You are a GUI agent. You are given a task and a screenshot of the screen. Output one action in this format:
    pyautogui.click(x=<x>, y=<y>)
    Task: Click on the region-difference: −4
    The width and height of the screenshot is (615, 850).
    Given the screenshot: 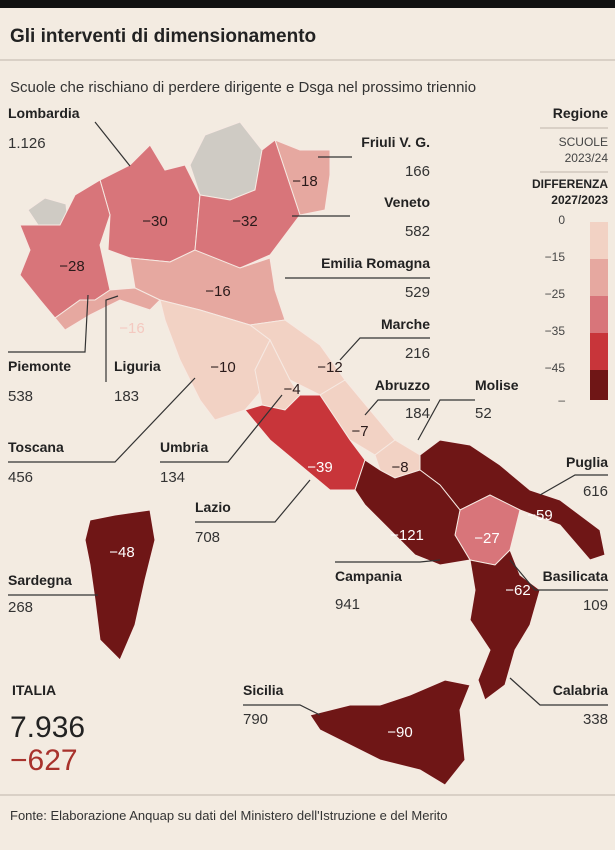 What is the action you would take?
    pyautogui.click(x=291, y=389)
    